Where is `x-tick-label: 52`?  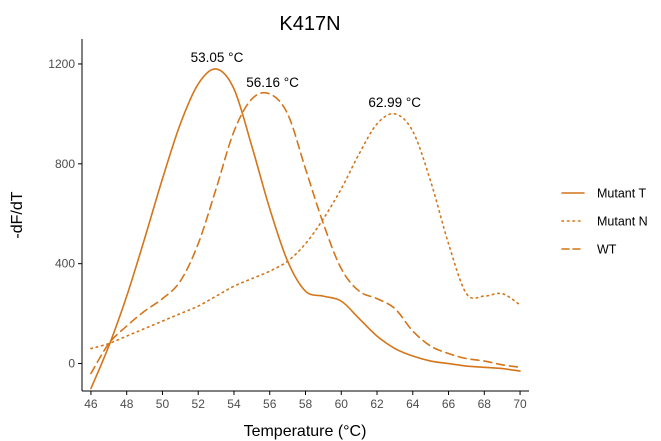 x-tick-label: 52 is located at coordinates (199, 404).